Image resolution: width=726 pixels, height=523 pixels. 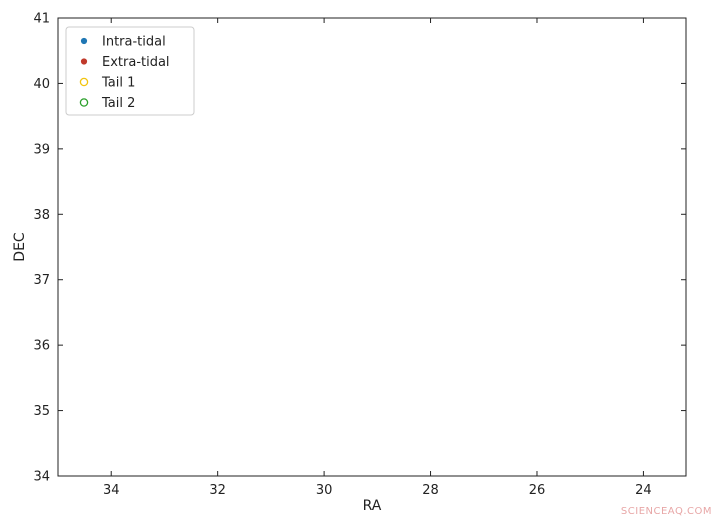 What do you see at coordinates (84, 61) in the screenshot?
I see `legend-marker-extra-tidal` at bounding box center [84, 61].